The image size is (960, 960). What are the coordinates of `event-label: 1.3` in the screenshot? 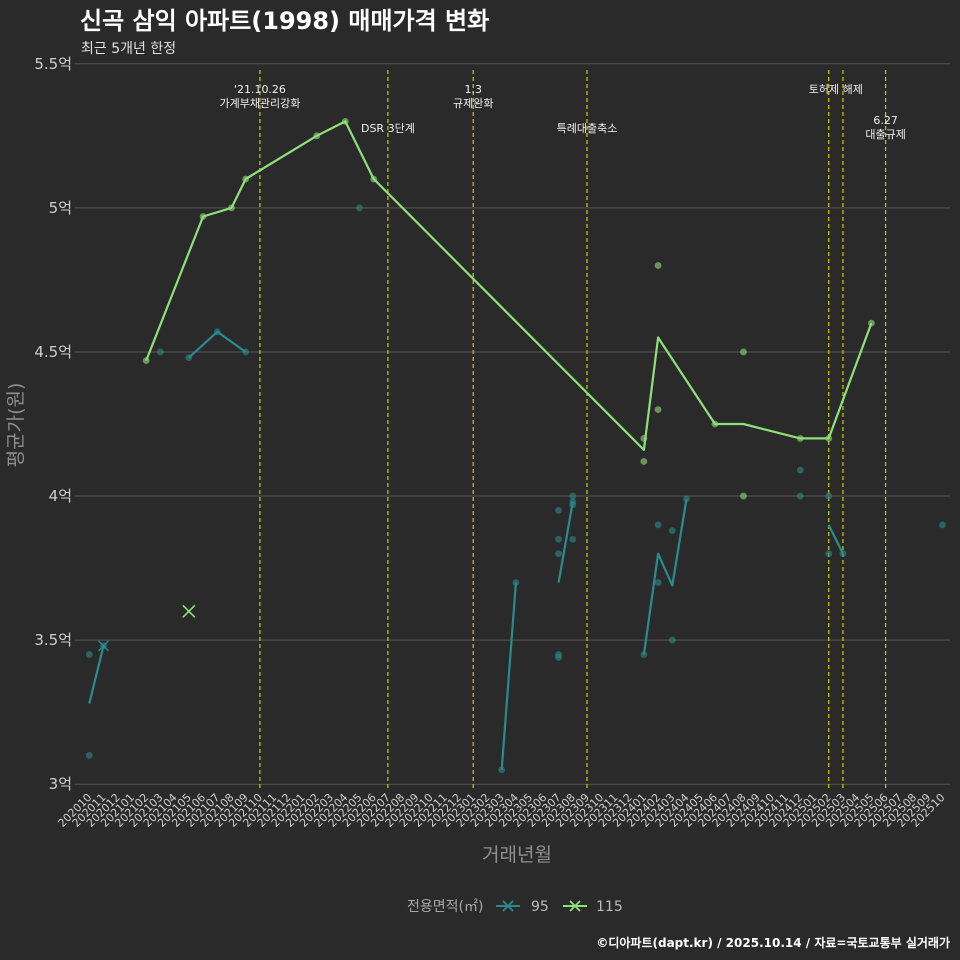 It's located at (473, 89).